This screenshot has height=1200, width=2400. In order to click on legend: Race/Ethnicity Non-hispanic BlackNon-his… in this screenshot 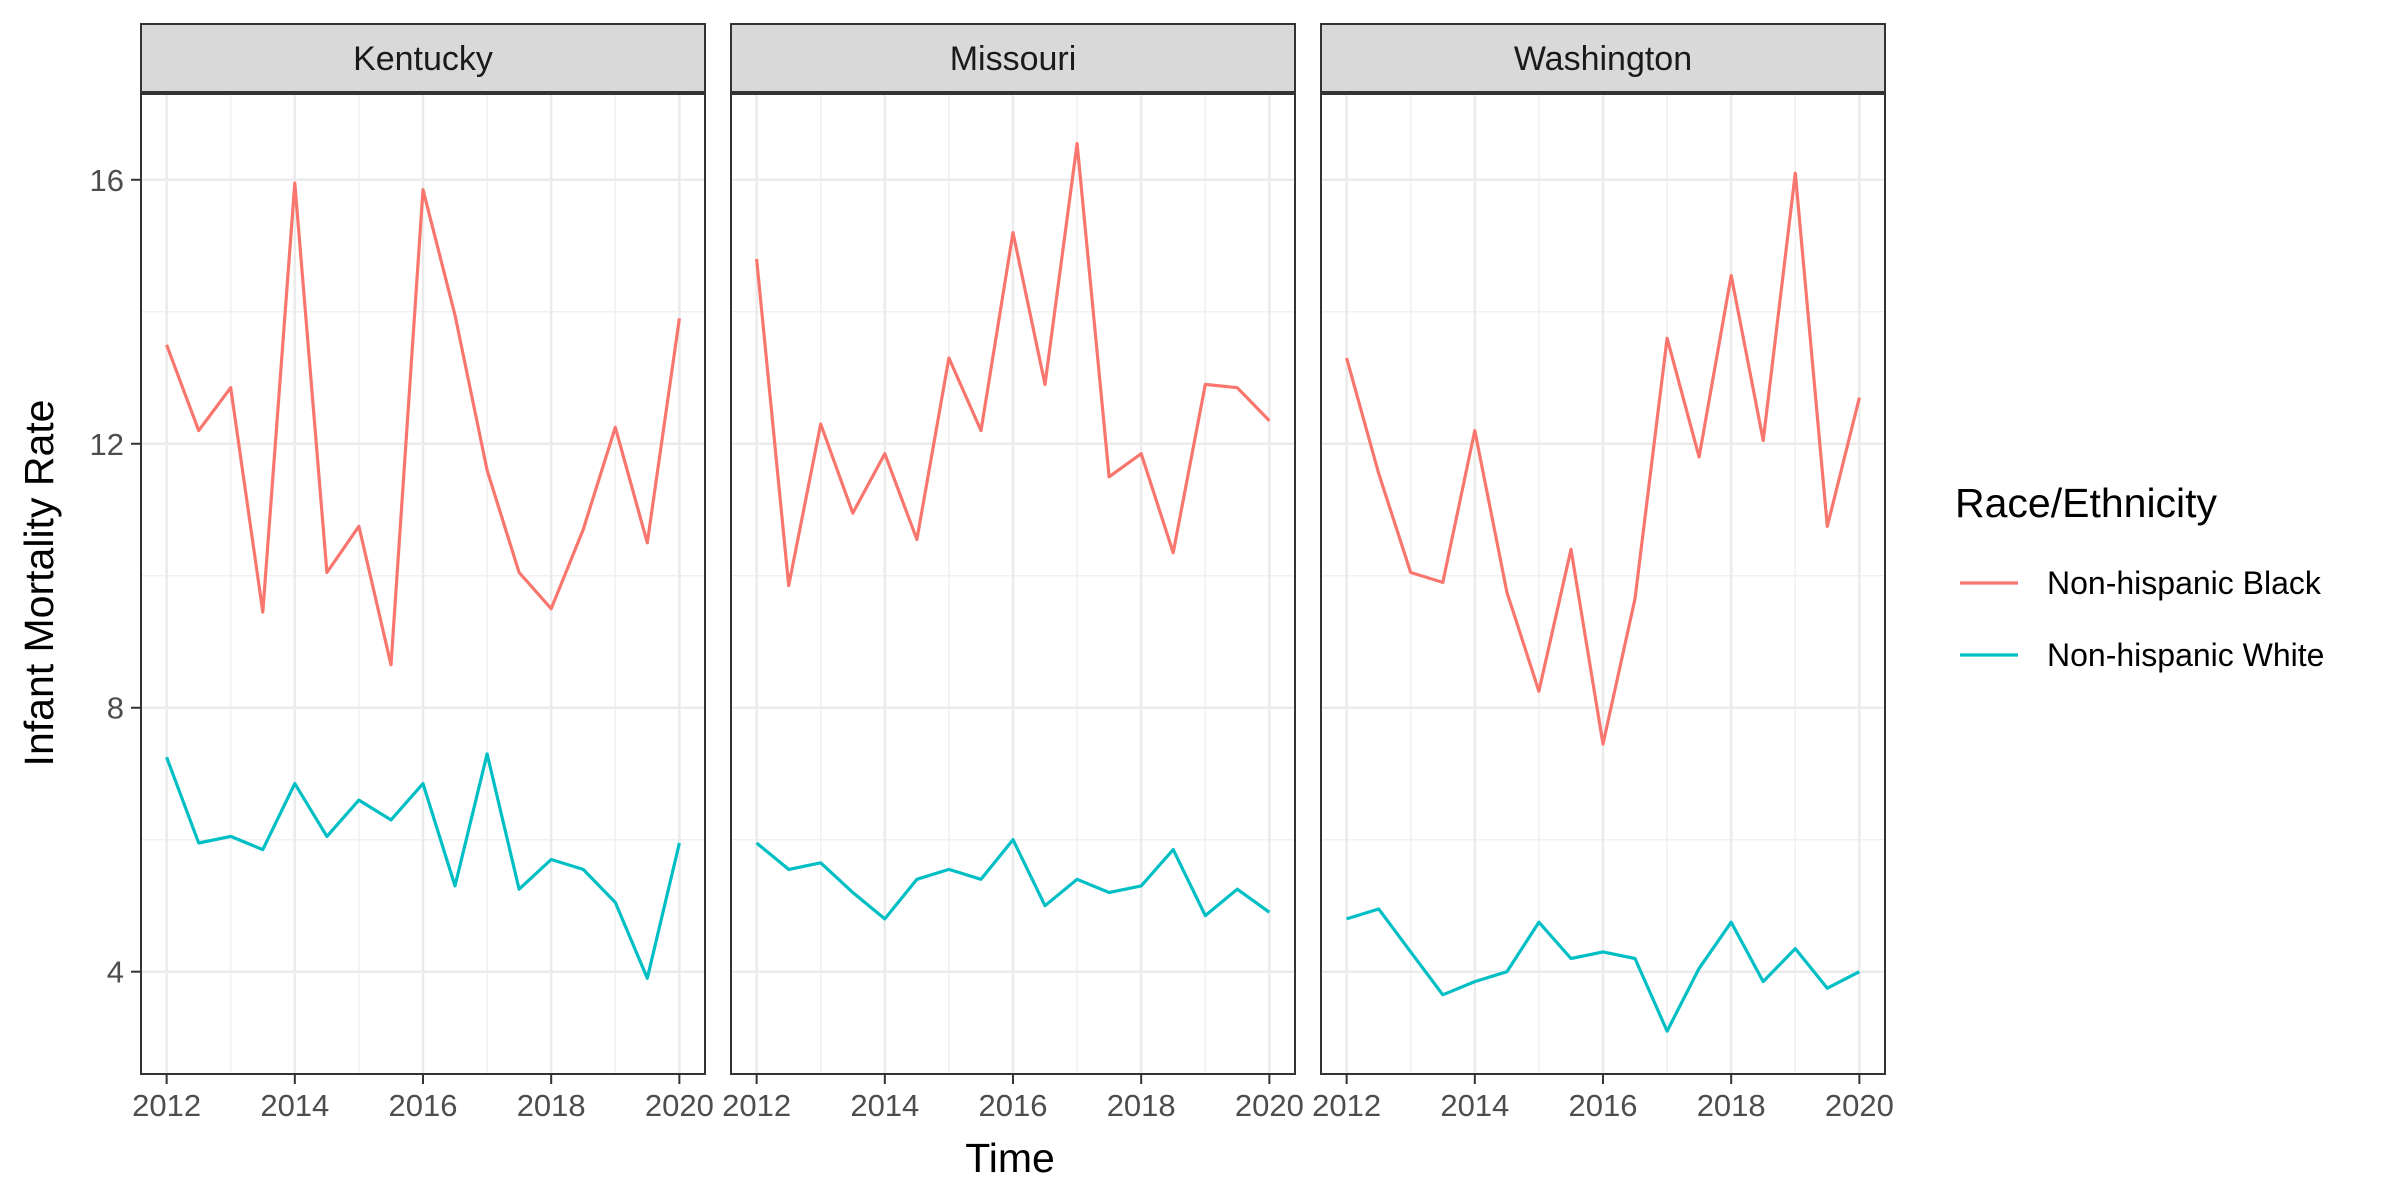, I will do `click(2139, 576)`.